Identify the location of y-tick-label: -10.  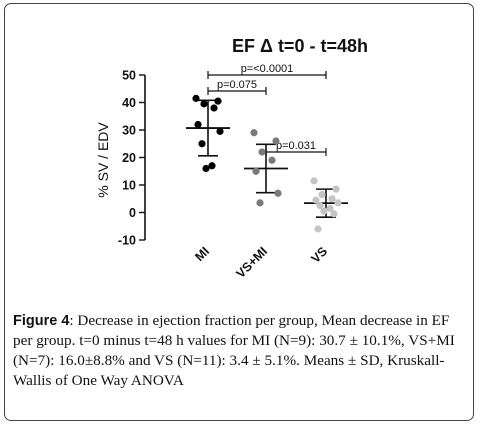
(127, 241).